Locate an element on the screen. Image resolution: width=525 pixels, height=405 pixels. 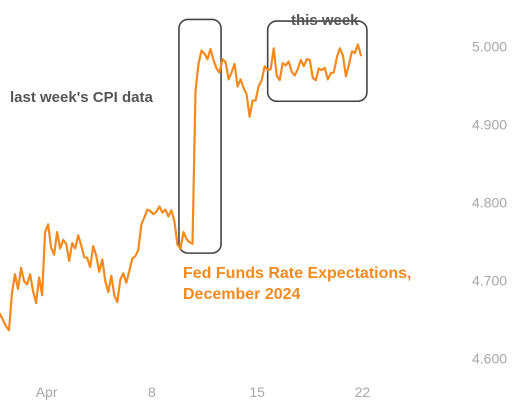
annotation-this-week: this week is located at coordinates (325, 20).